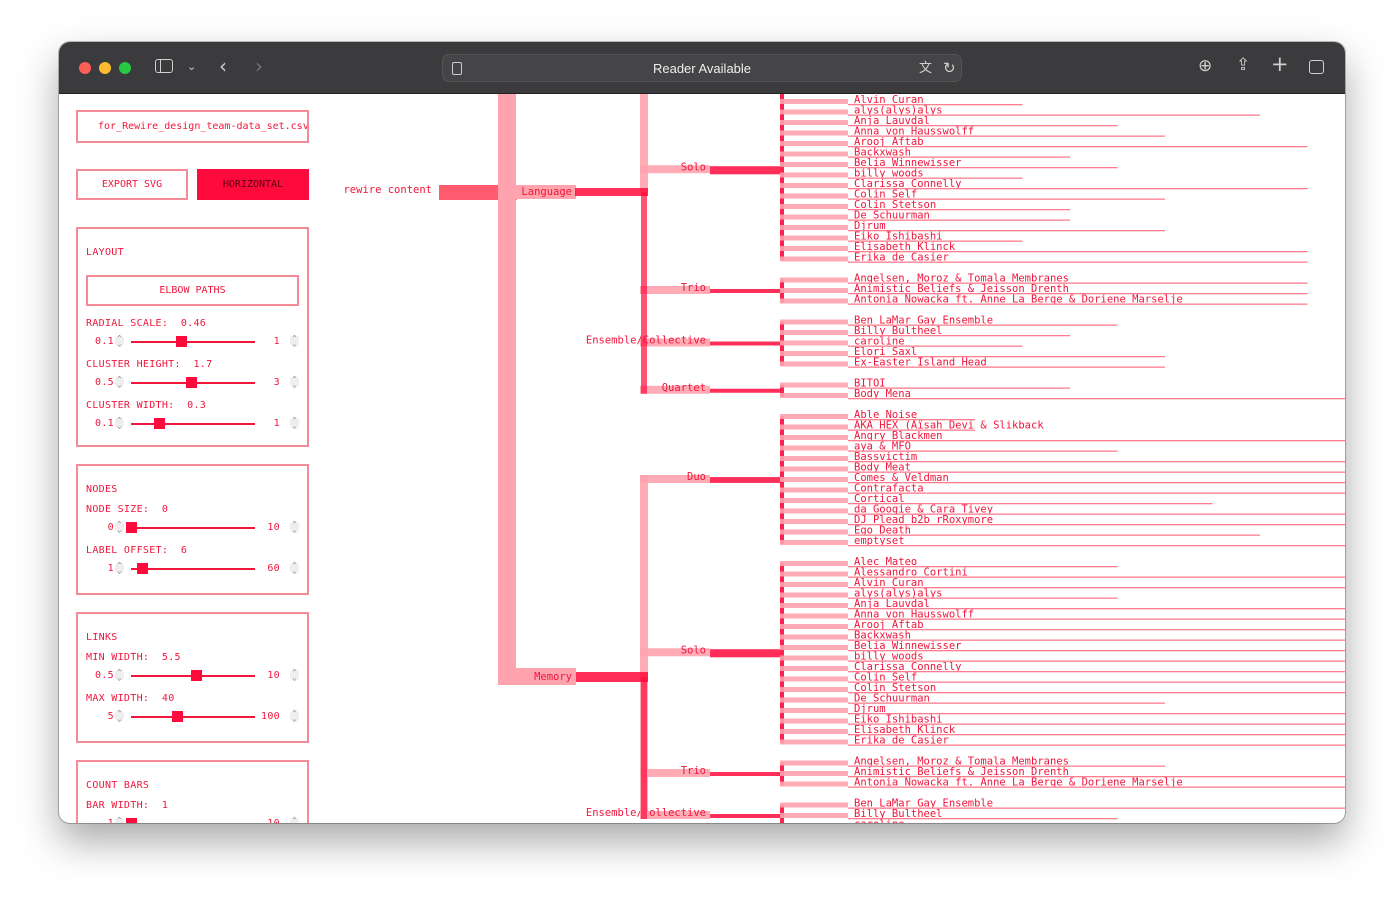  I want to click on back-icon: ‹, so click(223, 66).